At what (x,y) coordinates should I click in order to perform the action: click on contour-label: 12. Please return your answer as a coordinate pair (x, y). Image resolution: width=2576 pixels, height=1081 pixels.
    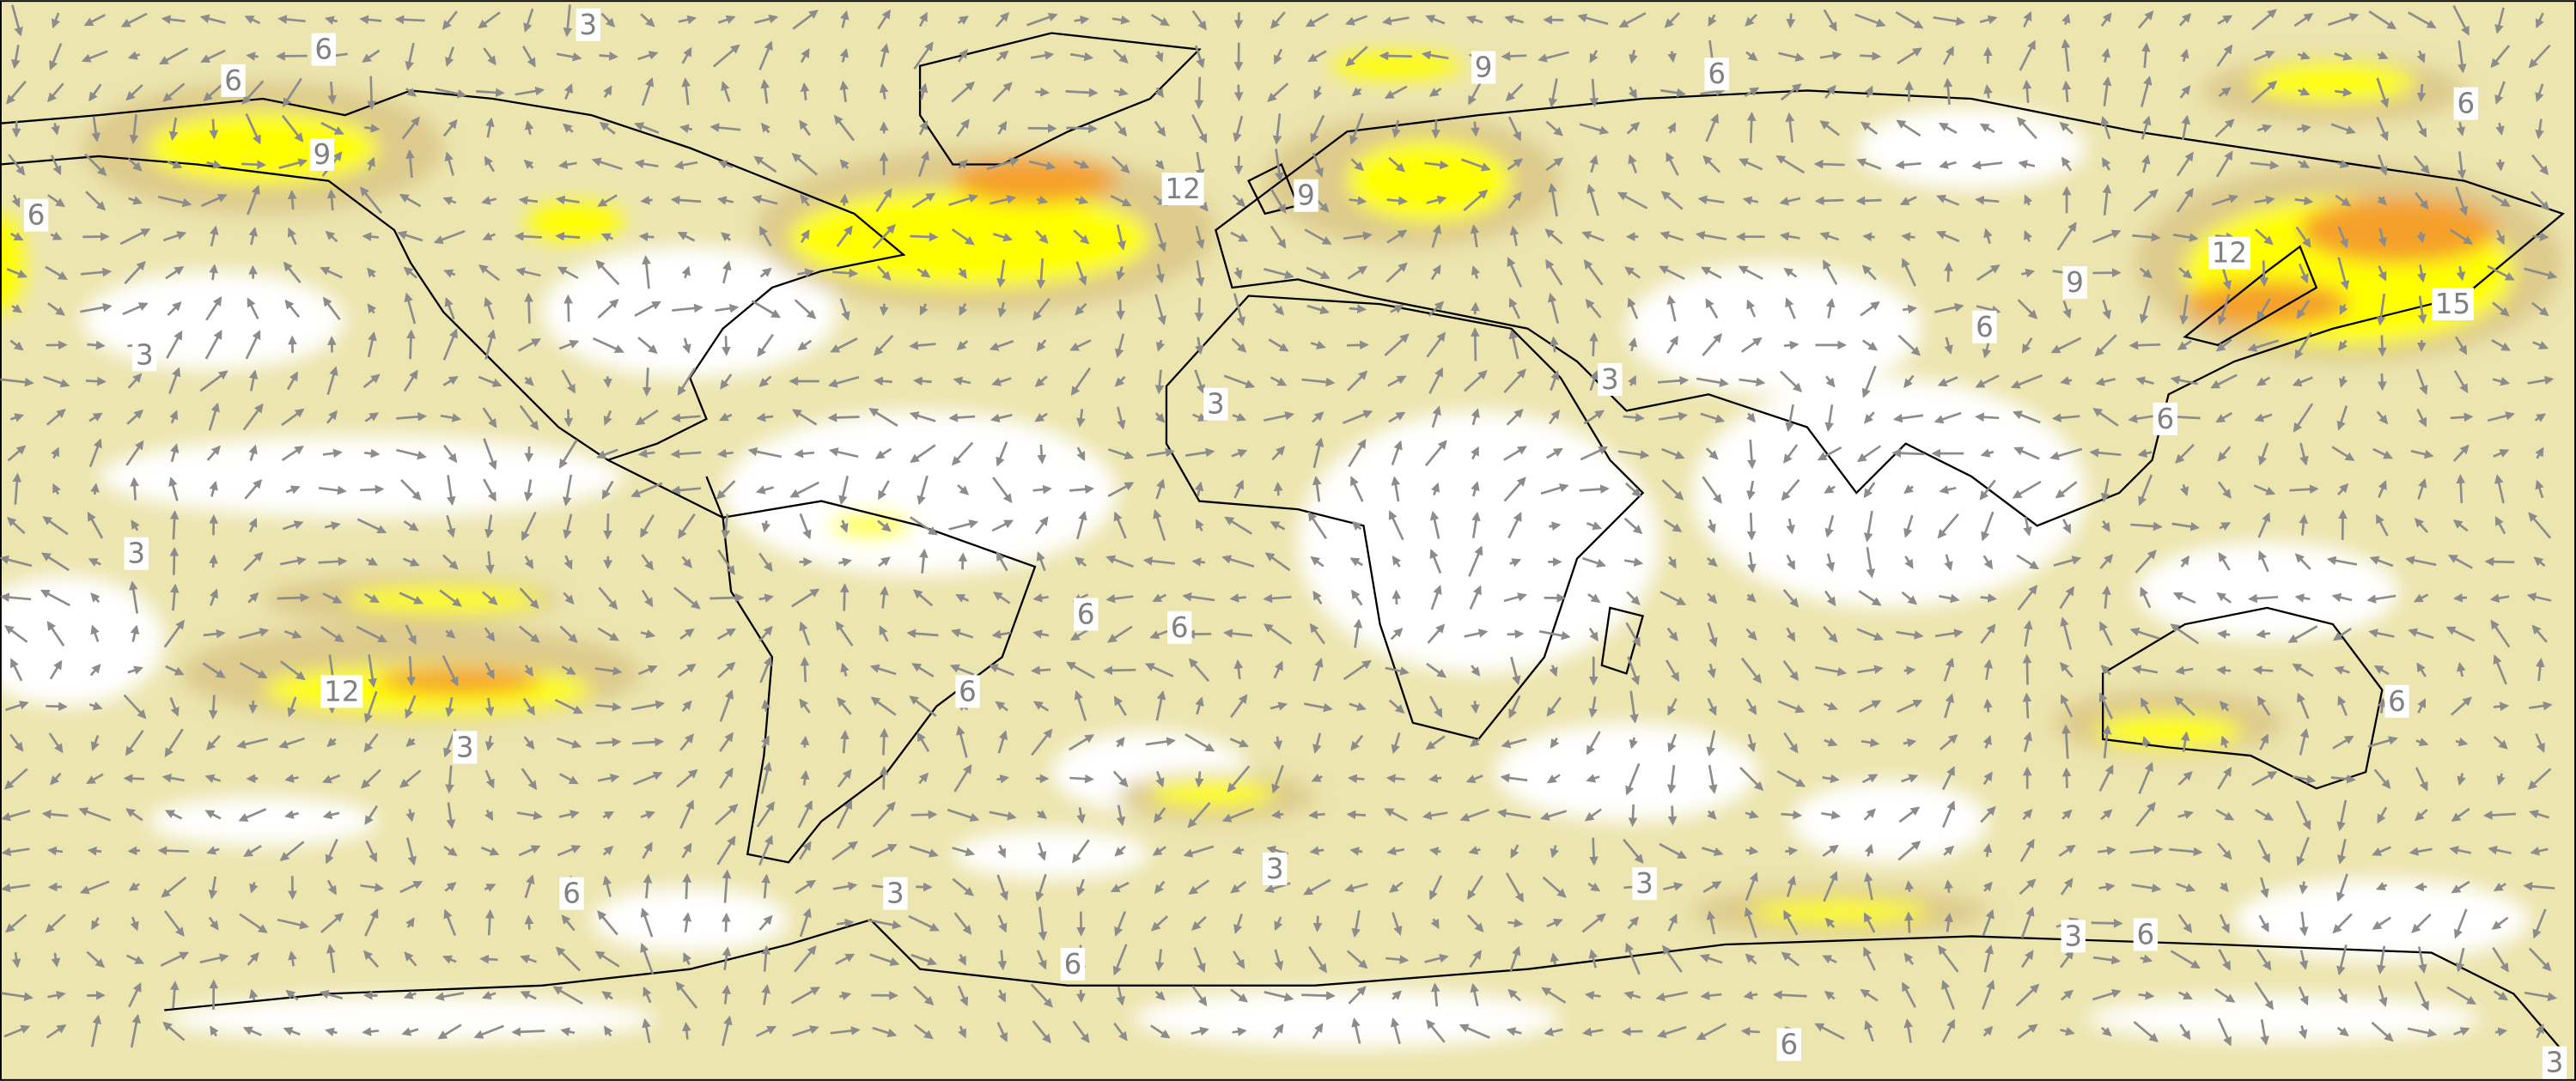
    Looking at the image, I should click on (1182, 189).